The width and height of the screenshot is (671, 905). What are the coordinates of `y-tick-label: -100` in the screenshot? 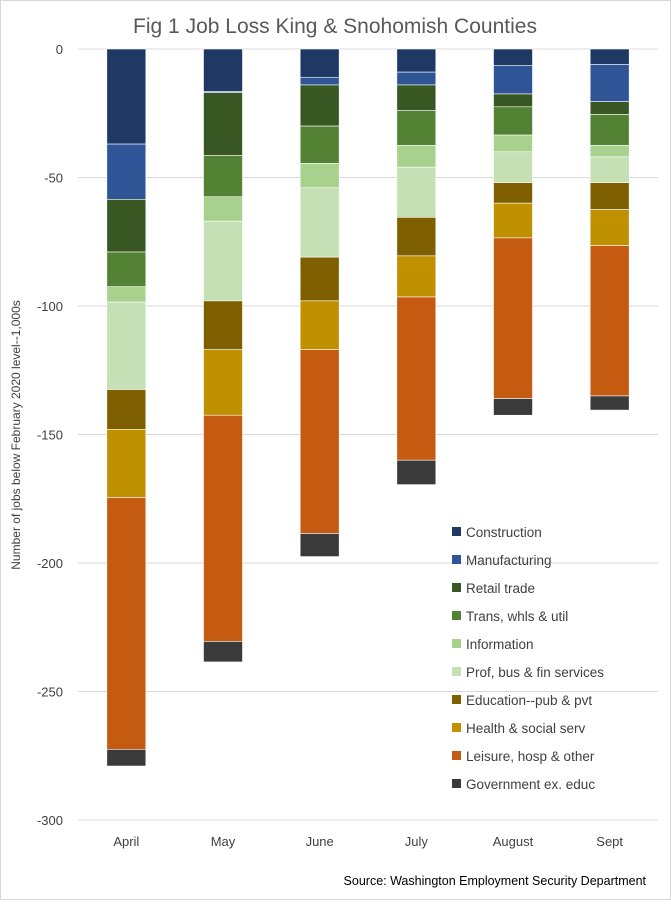 It's located at (50, 306).